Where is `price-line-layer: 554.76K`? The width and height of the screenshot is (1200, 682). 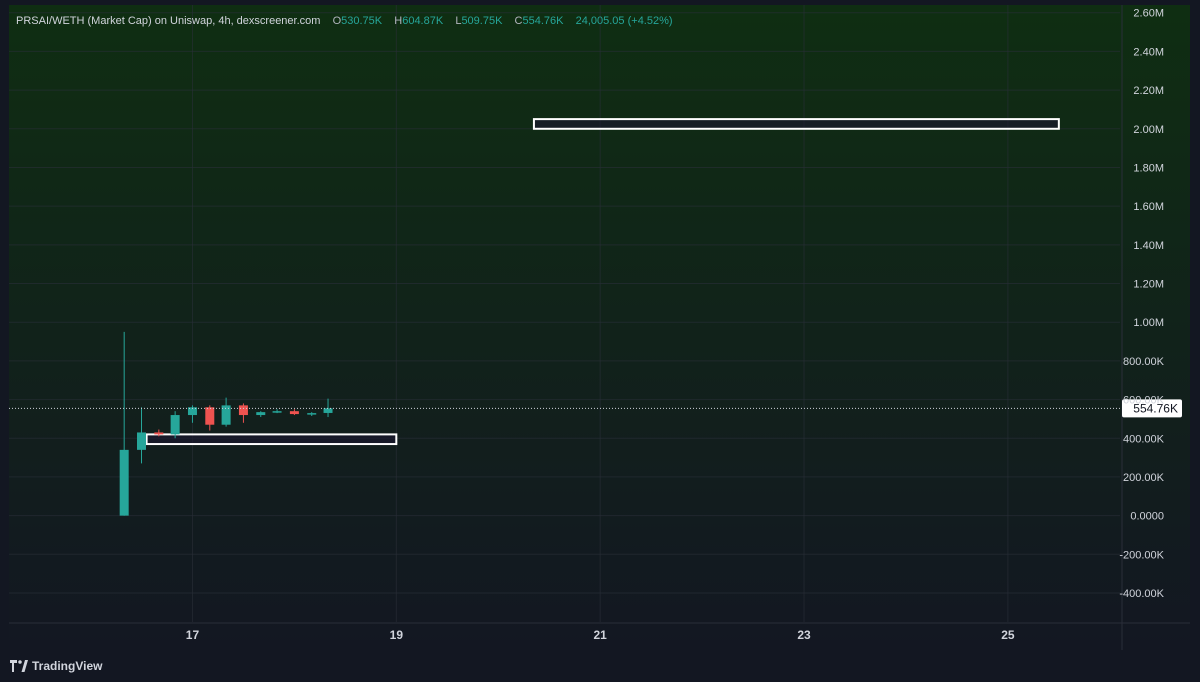 price-line-layer: 554.76K is located at coordinates (595, 408).